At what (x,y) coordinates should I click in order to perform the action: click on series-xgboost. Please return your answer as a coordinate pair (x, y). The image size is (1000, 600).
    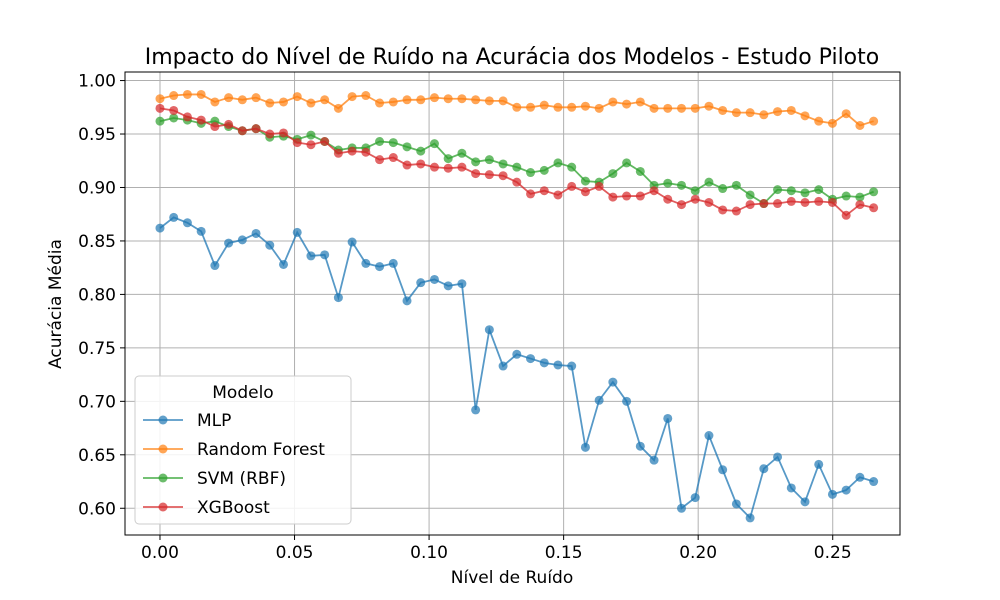
    Looking at the image, I should click on (517, 161).